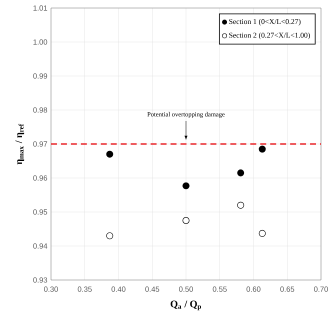 This screenshot has height=321, width=333. What do you see at coordinates (186, 305) in the screenshot?
I see `x-axis-title: Q$_{a}$ / Q$_{p}$` at bounding box center [186, 305].